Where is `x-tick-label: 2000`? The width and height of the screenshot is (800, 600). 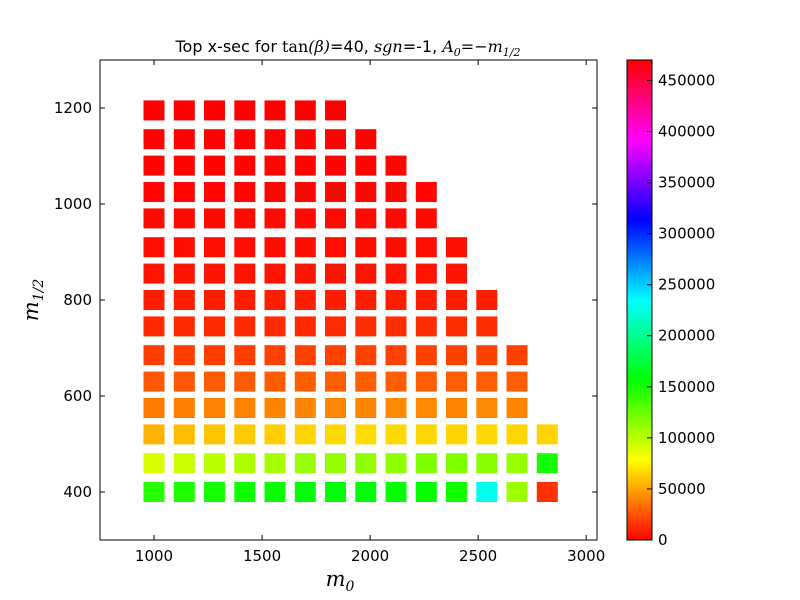
x-tick-label: 2000 is located at coordinates (370, 556).